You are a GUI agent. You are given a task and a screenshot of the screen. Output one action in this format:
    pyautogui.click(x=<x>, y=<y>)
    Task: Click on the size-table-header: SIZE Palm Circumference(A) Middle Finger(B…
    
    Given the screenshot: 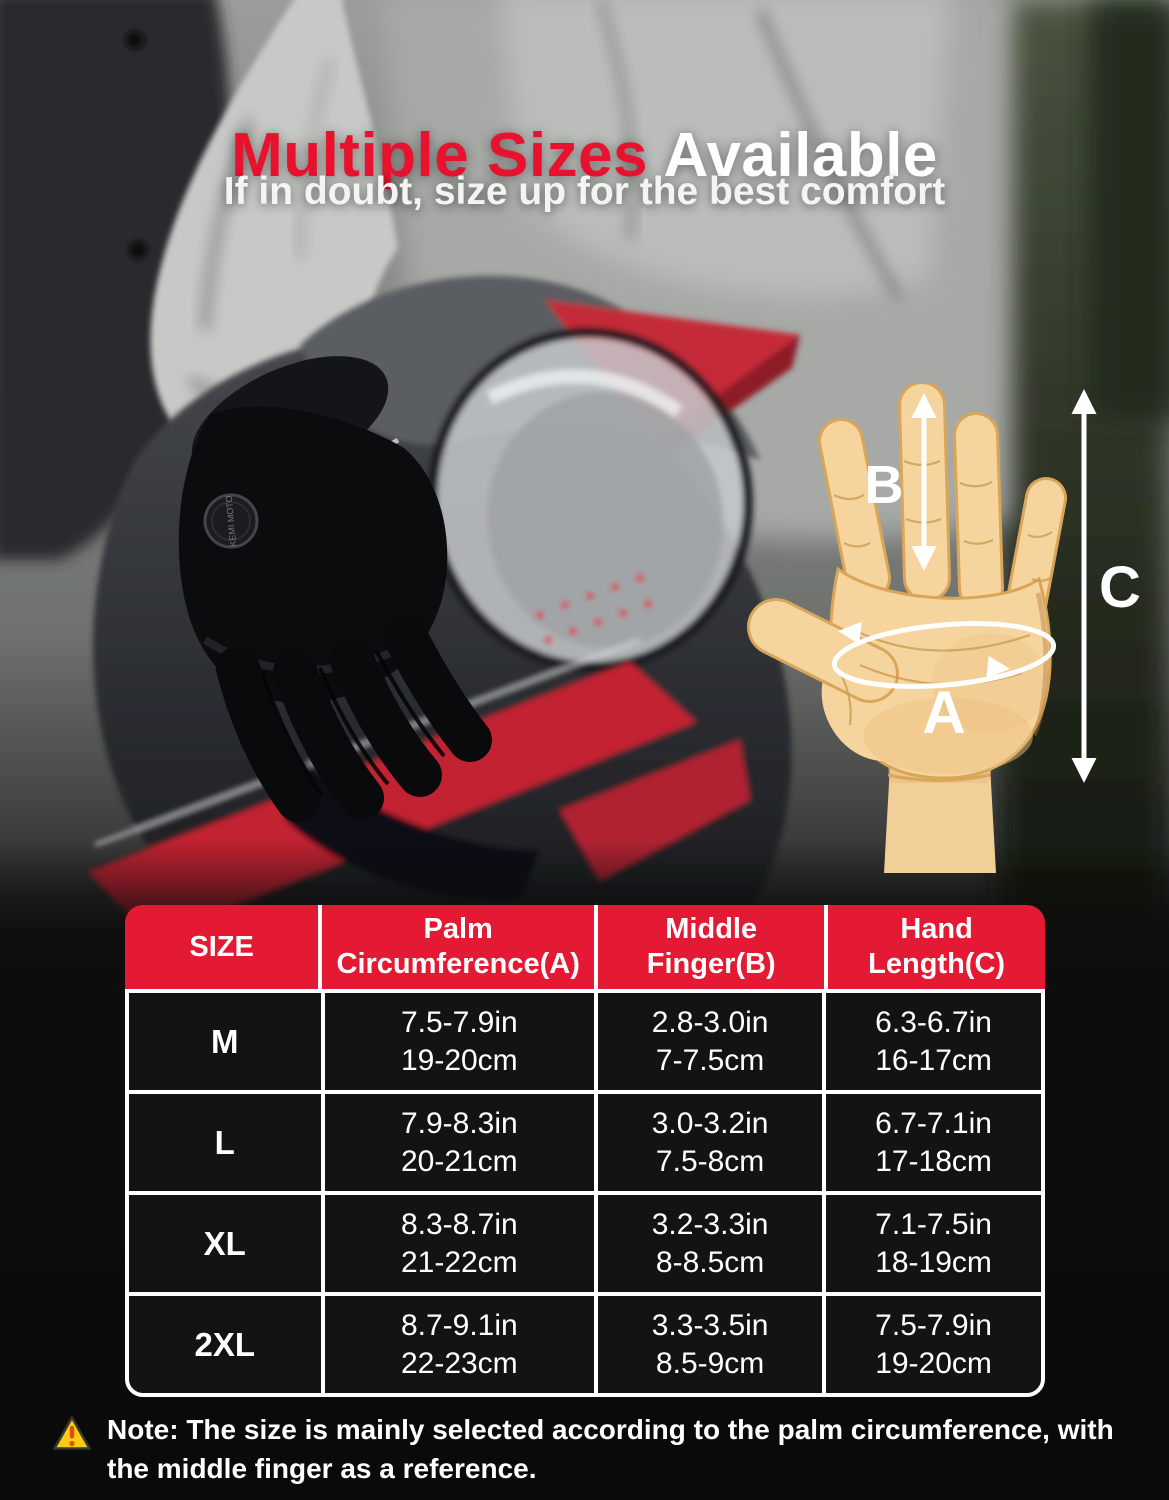 What is the action you would take?
    pyautogui.click(x=585, y=947)
    